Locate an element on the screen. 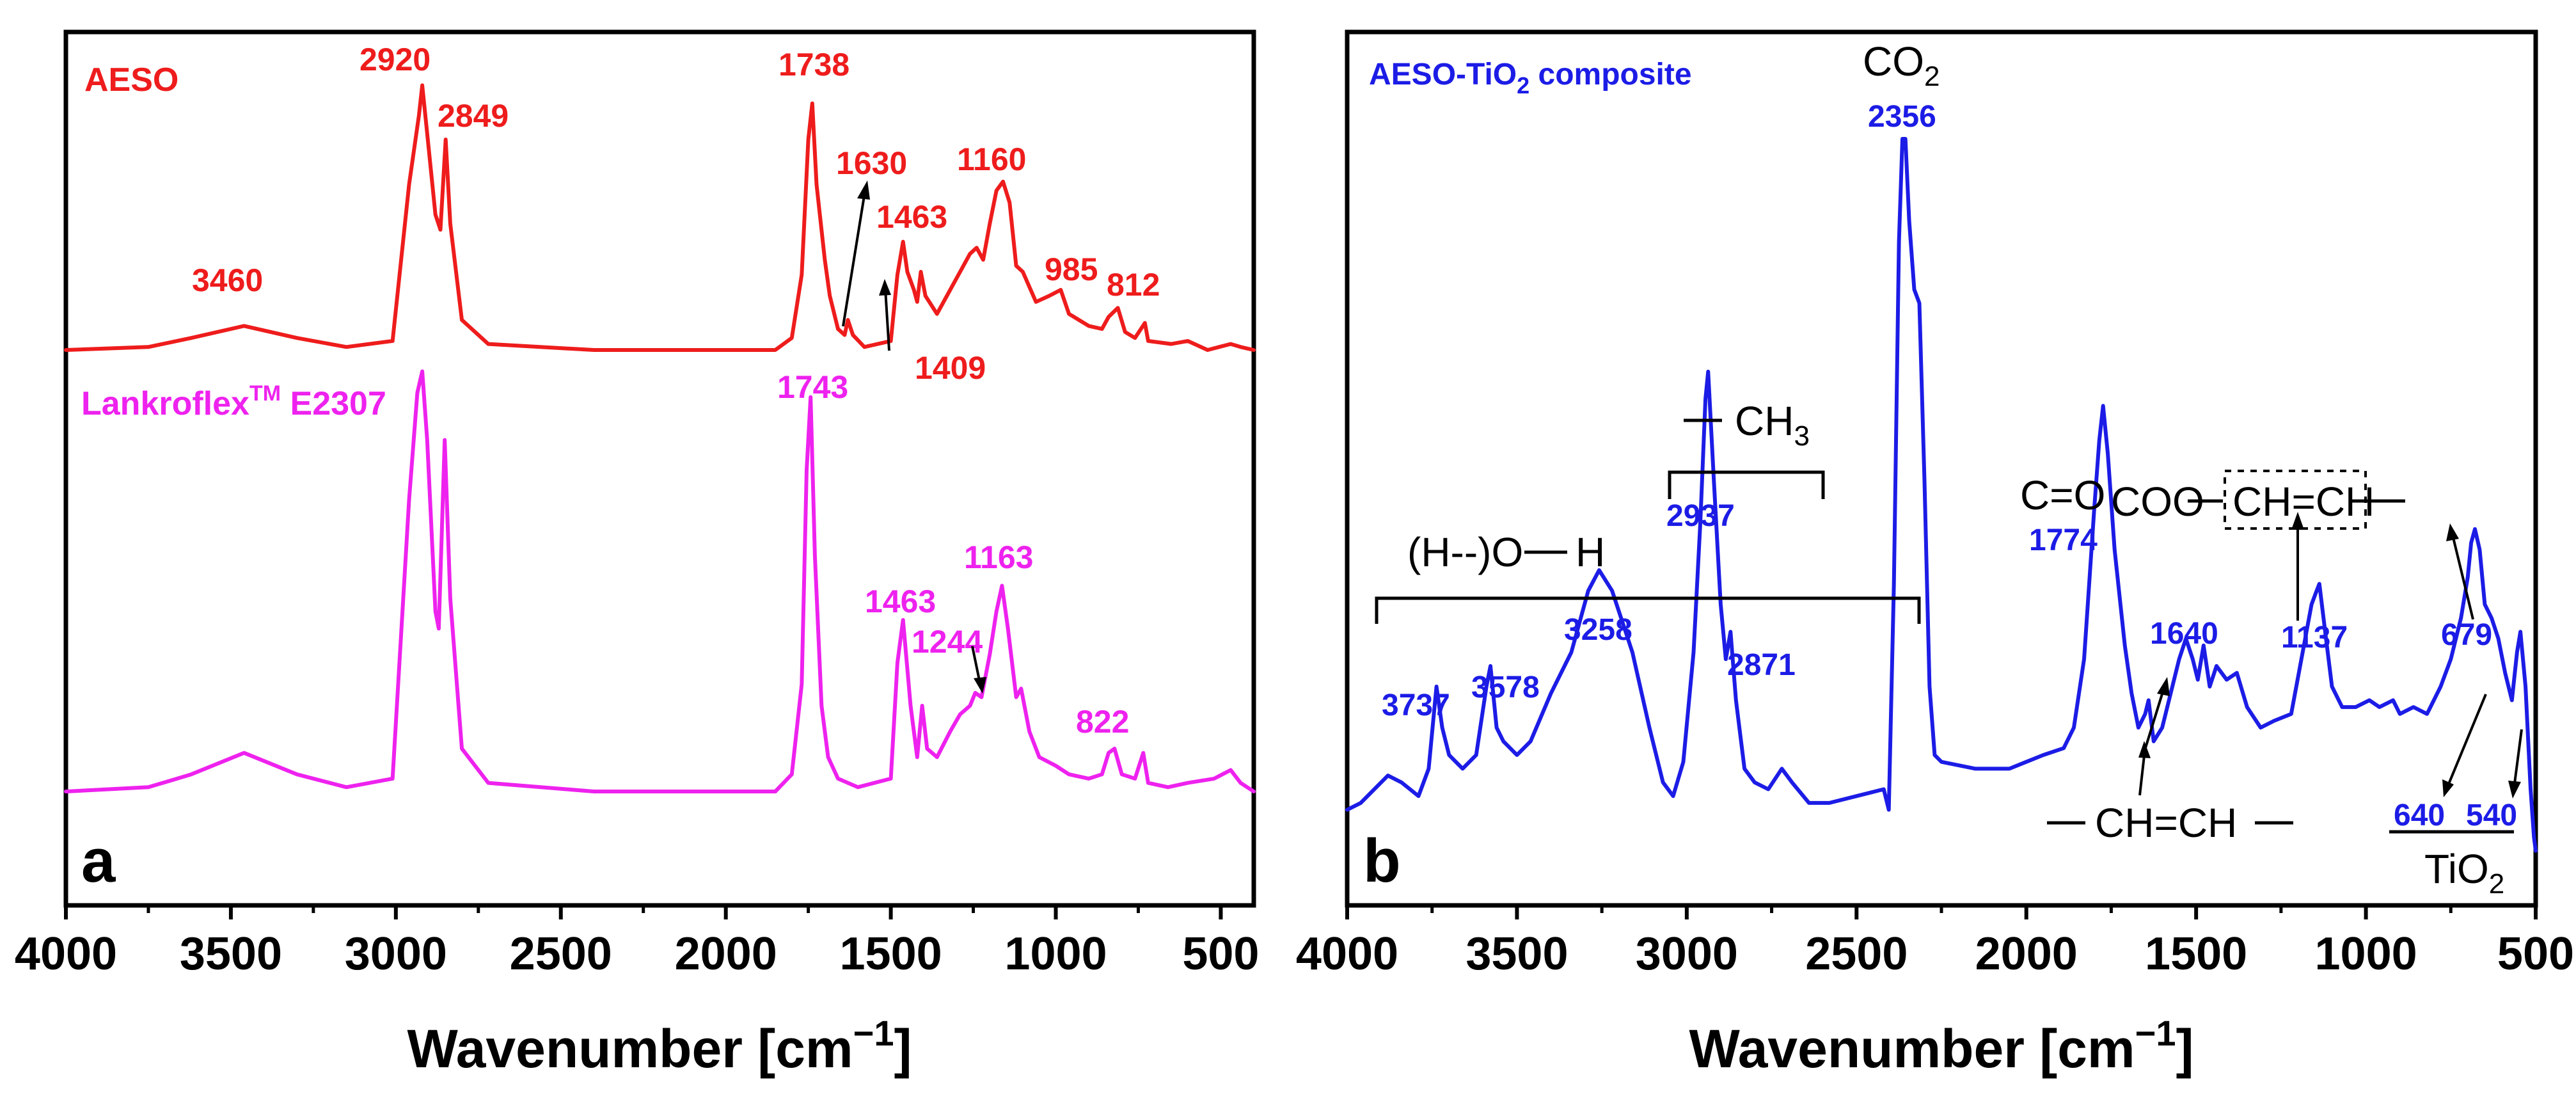 The width and height of the screenshot is (2576, 1105). legend-composite: AESO-TiO2 composite is located at coordinates (1530, 78).